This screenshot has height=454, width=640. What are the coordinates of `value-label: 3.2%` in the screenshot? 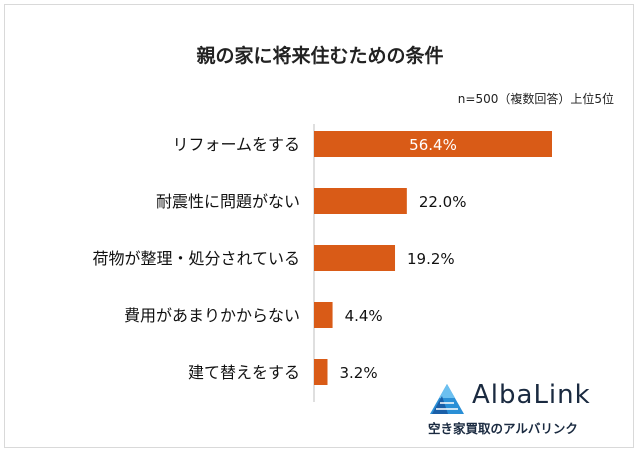 It's located at (359, 373).